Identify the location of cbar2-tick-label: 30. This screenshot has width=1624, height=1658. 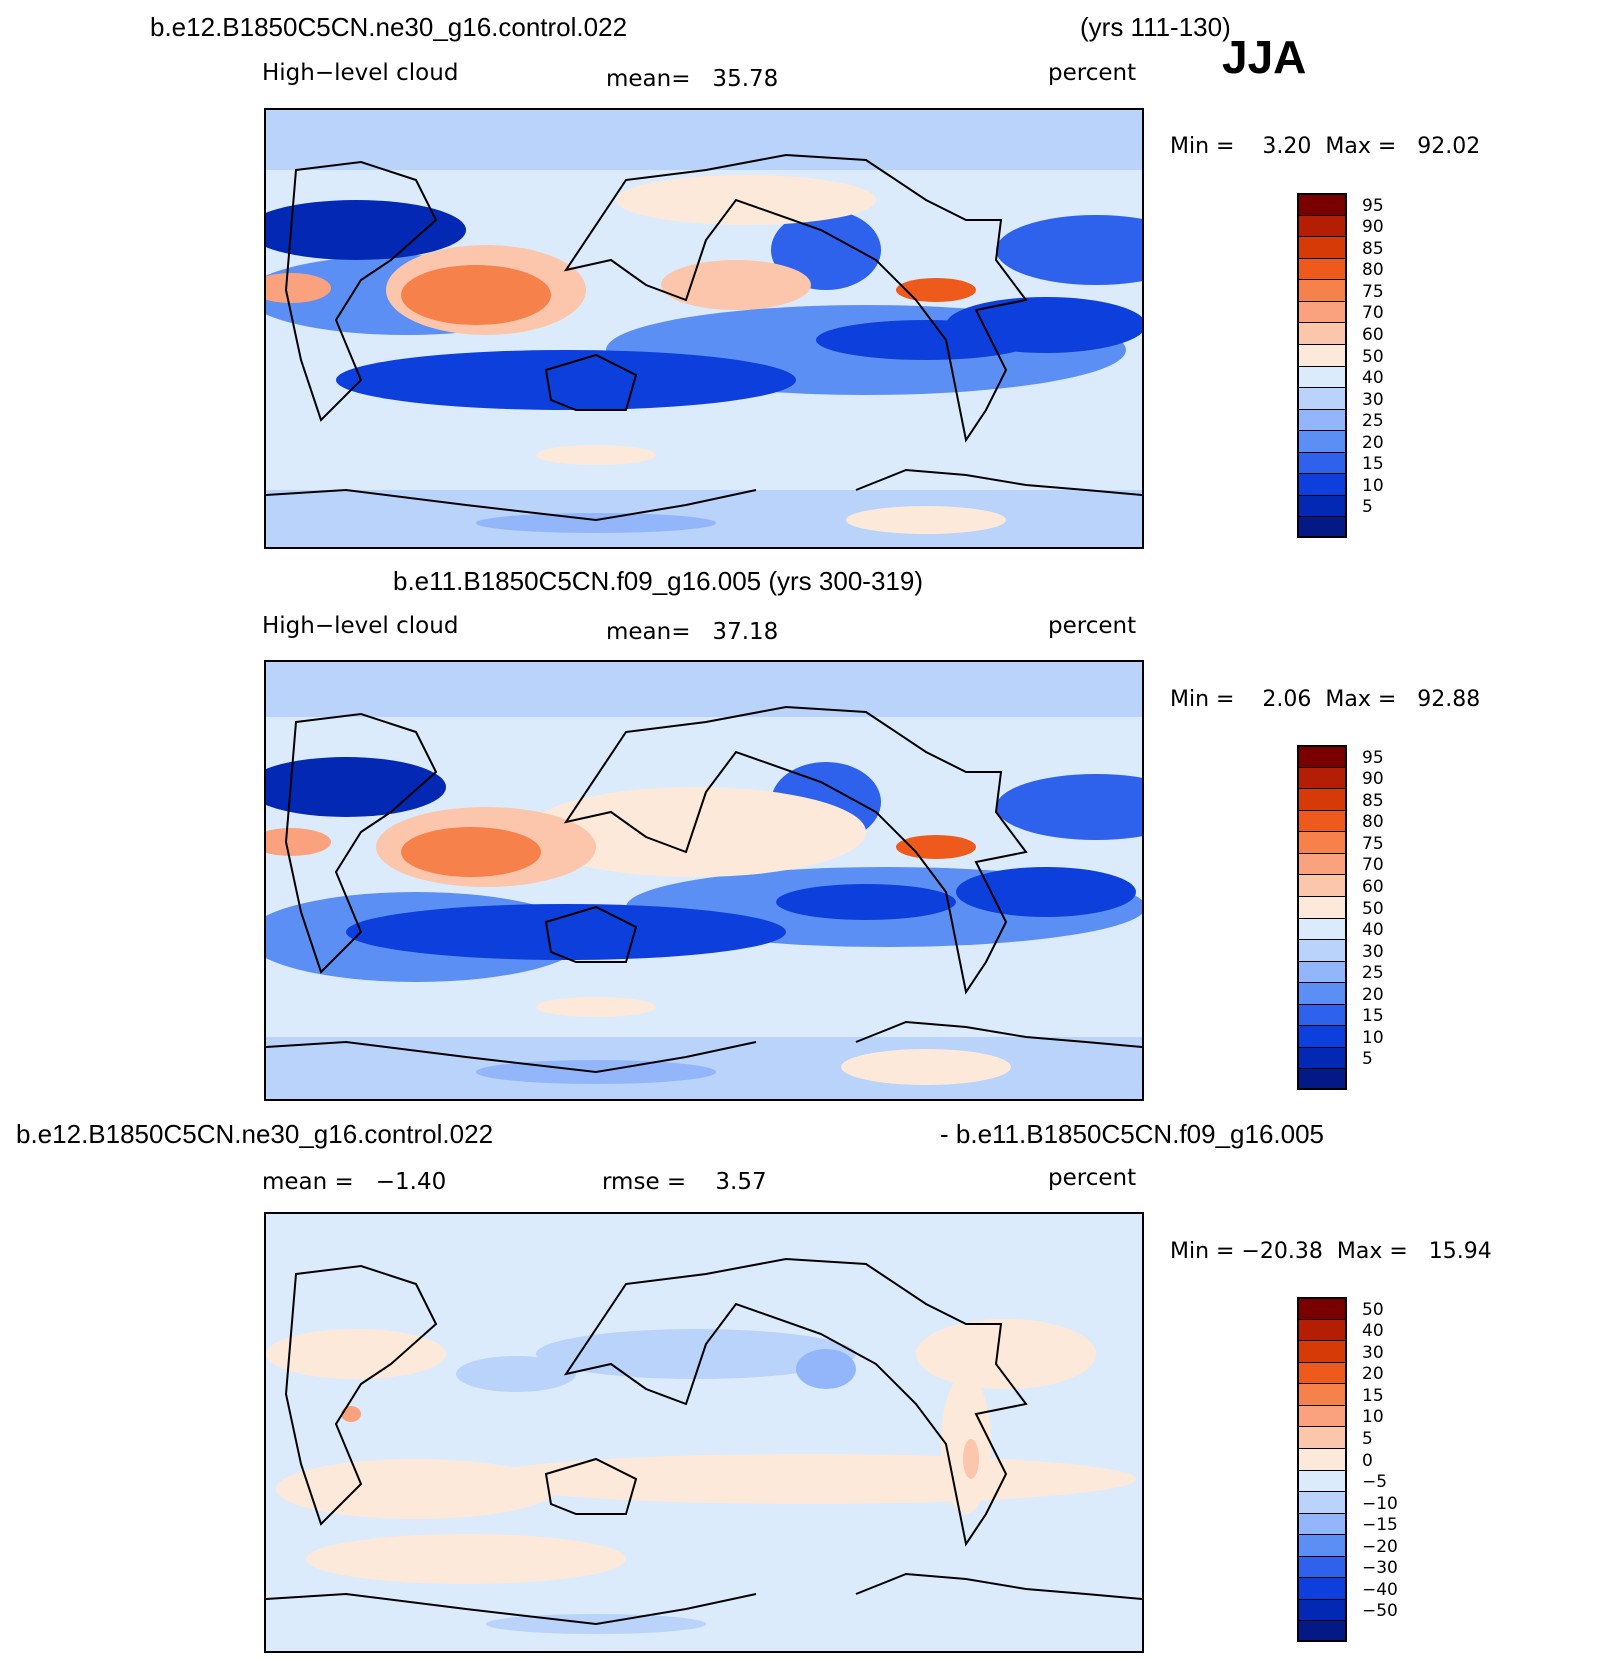
(1373, 951).